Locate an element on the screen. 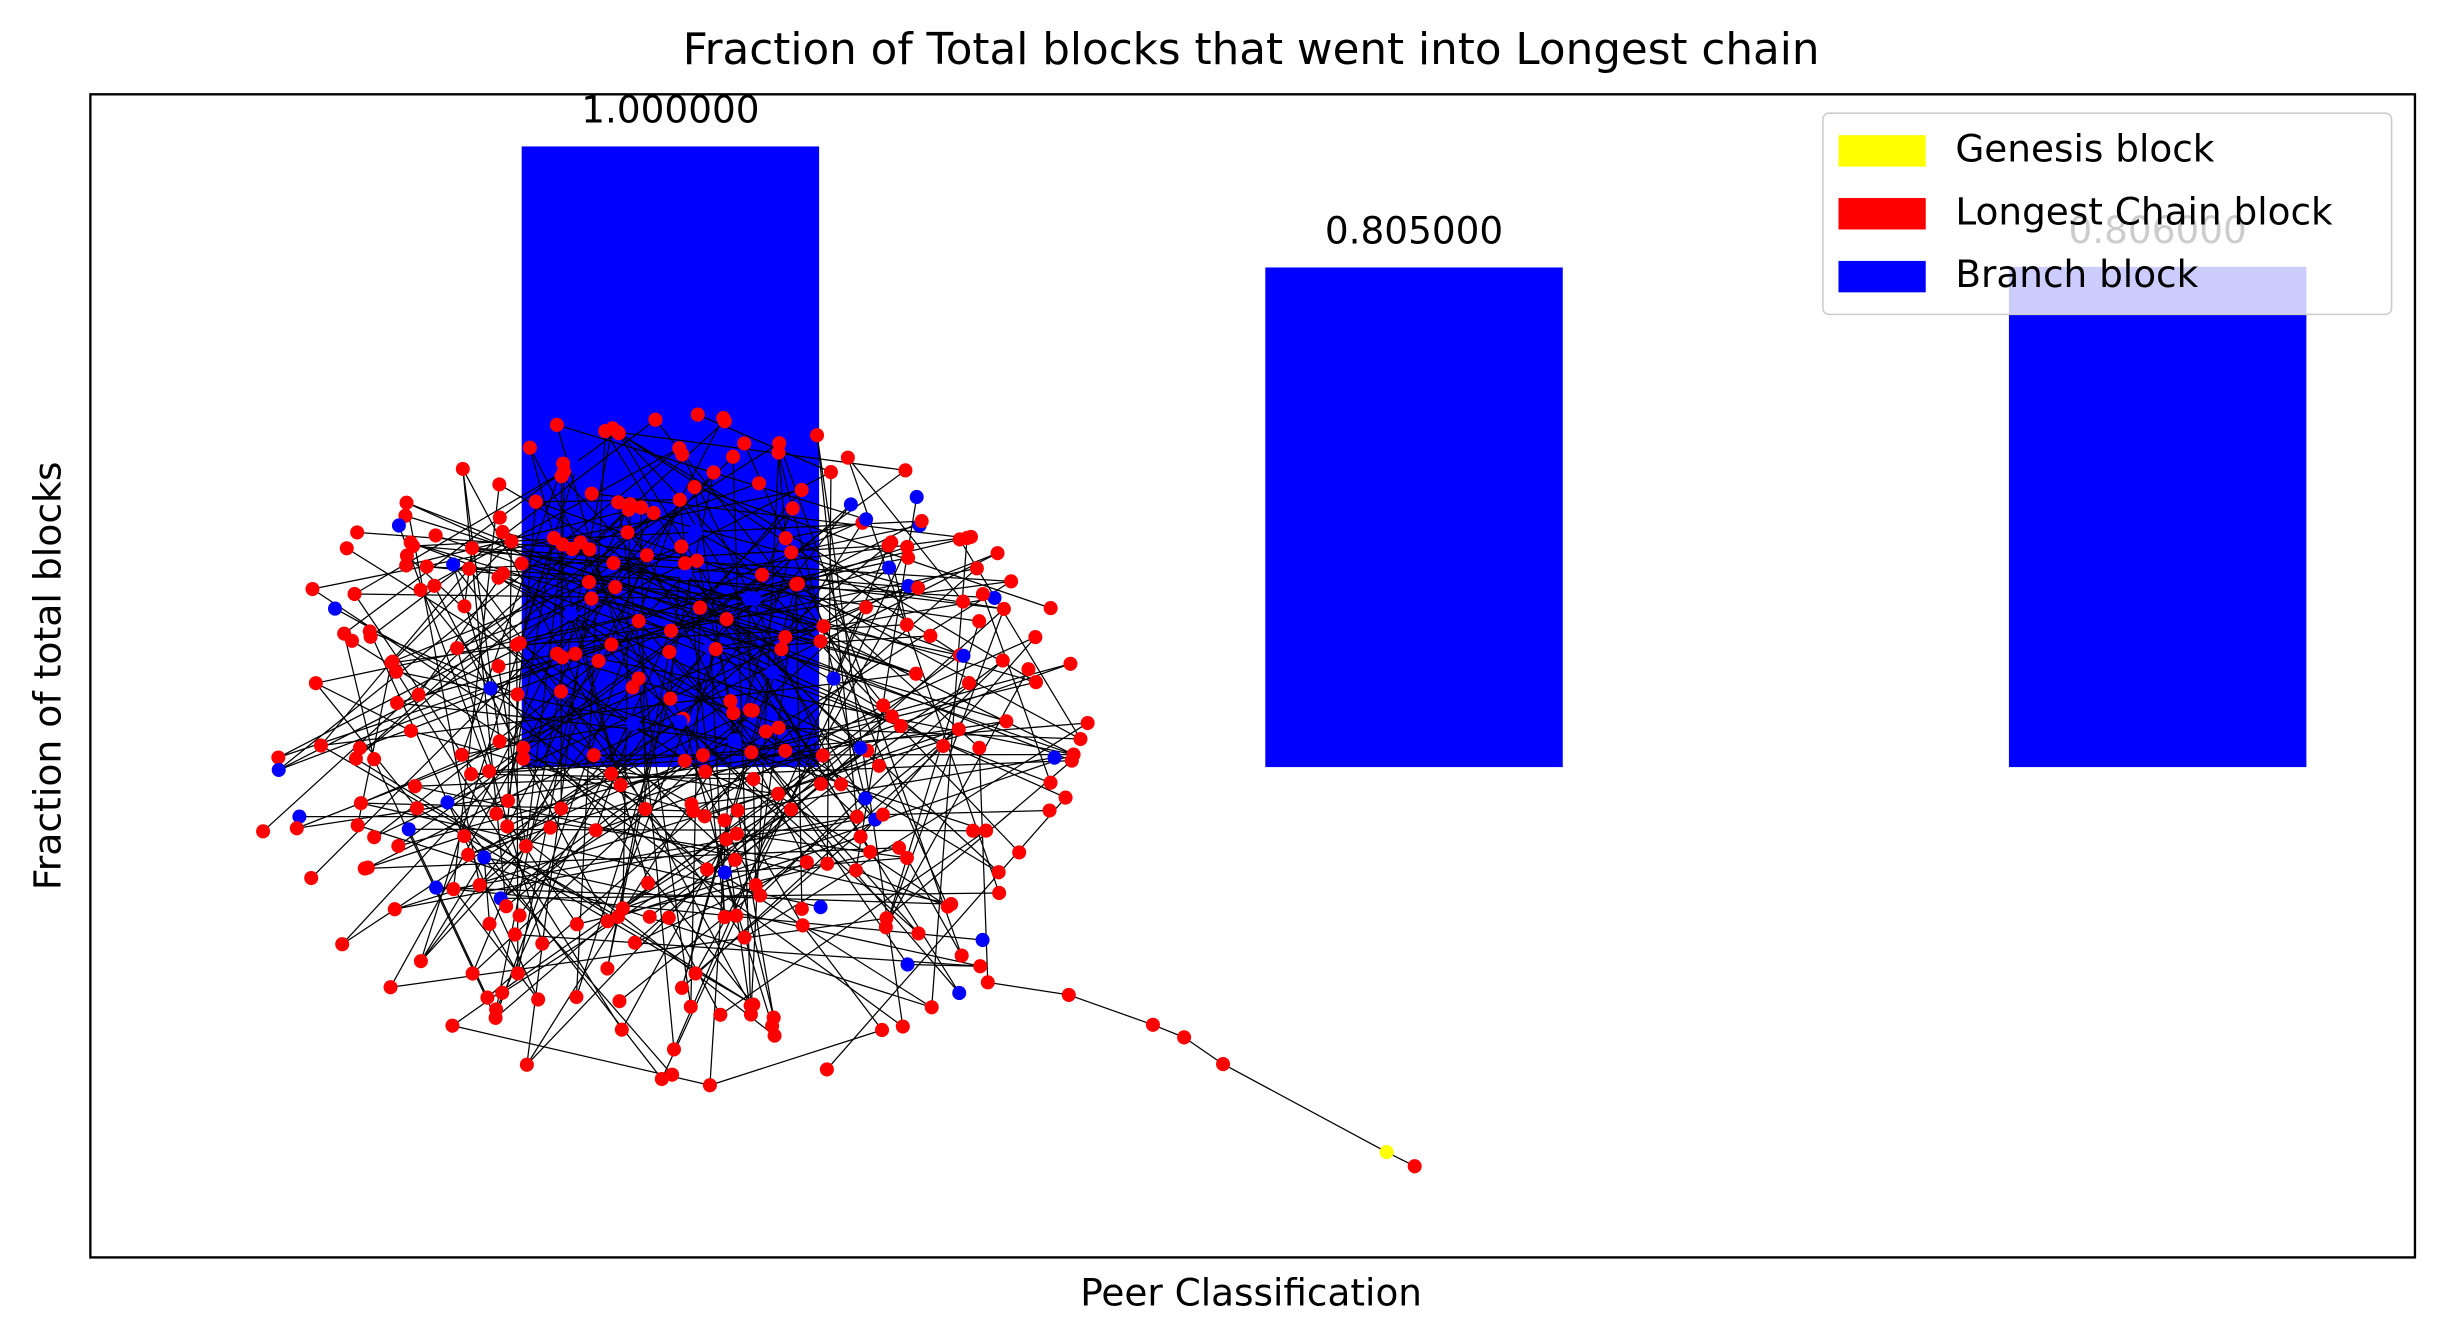 The width and height of the screenshot is (2443, 1336). x-axis-label: Peer Classification is located at coordinates (1251, 1293).